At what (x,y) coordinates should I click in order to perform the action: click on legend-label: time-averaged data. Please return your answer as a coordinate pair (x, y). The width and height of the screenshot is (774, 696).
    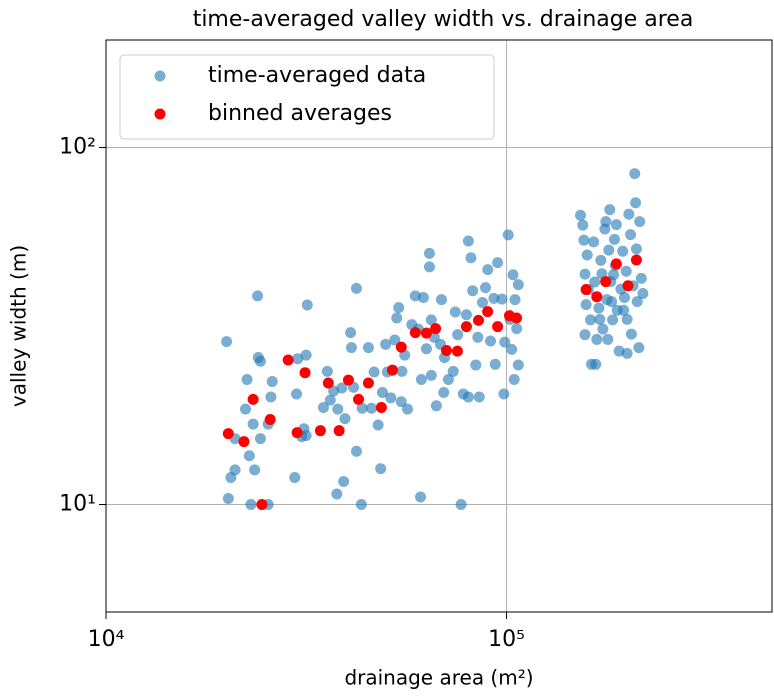
    Looking at the image, I should click on (317, 75).